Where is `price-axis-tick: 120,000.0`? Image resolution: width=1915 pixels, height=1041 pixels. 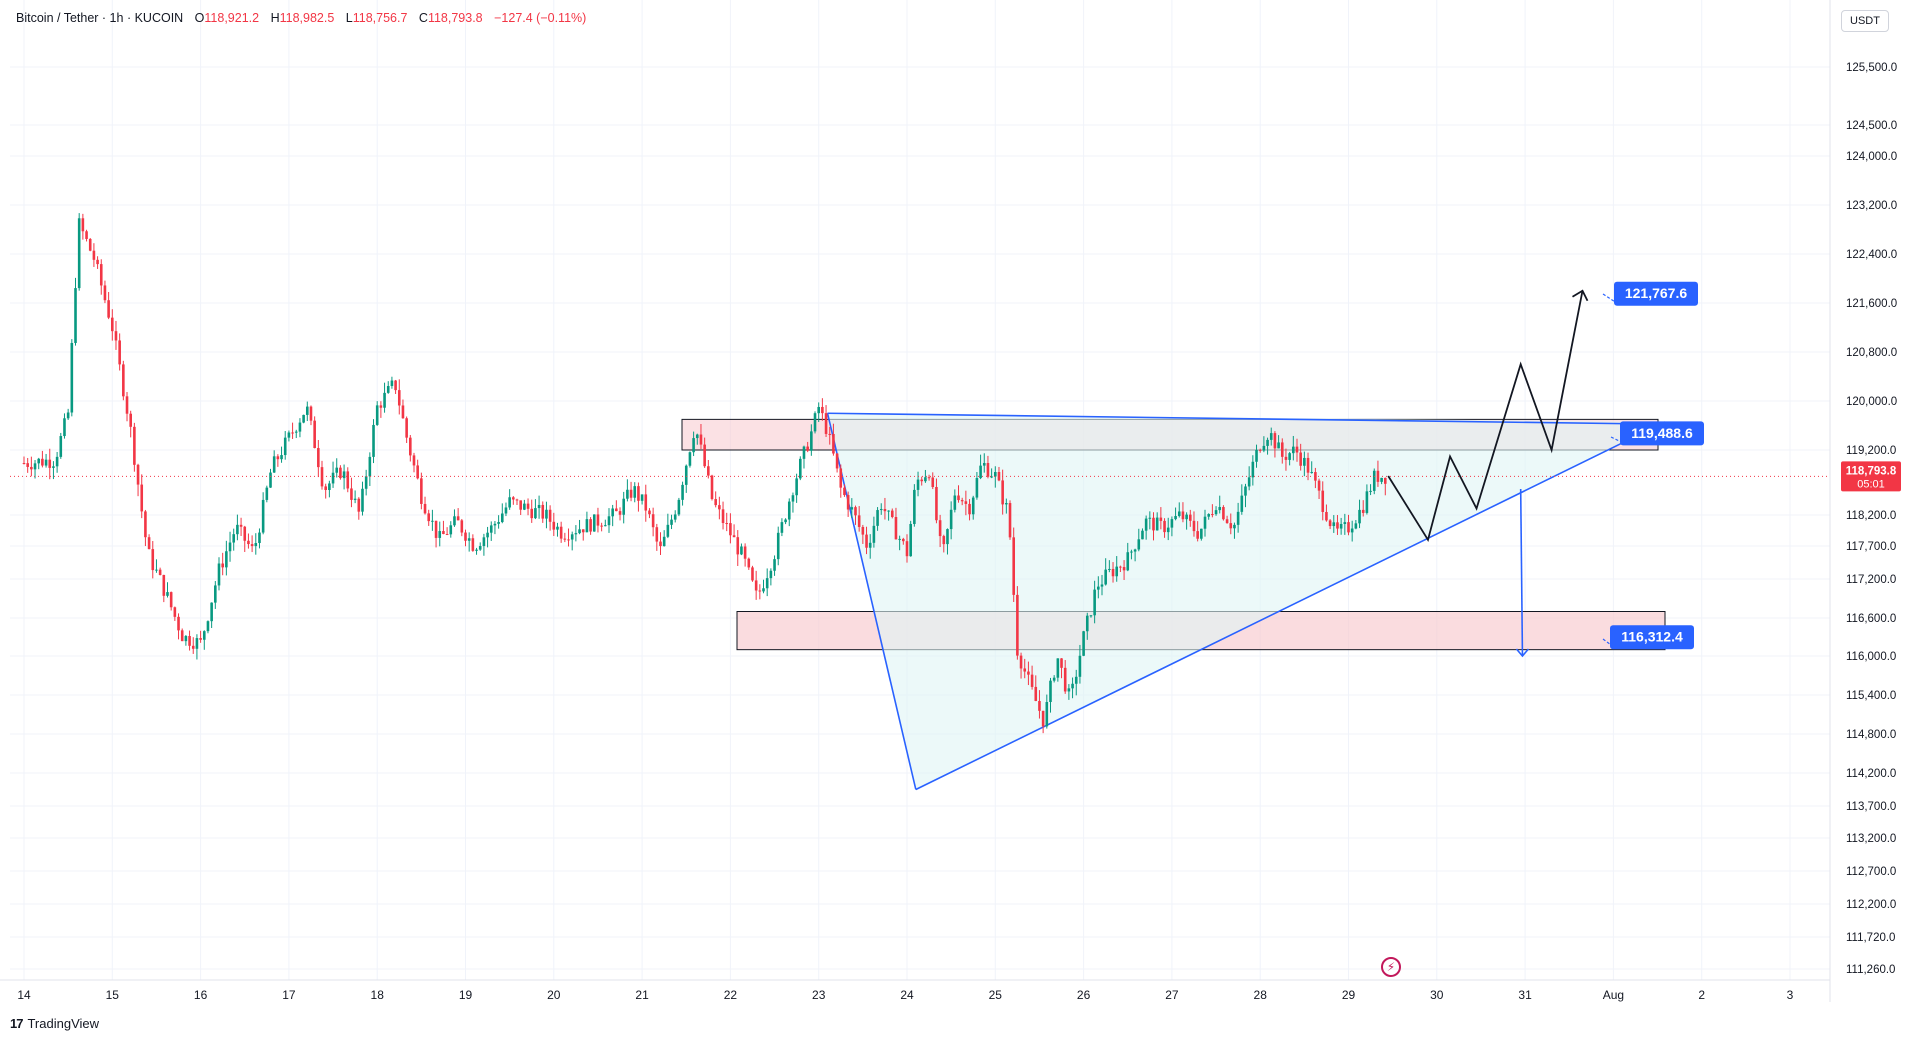
price-axis-tick: 120,000.0 is located at coordinates (1871, 402).